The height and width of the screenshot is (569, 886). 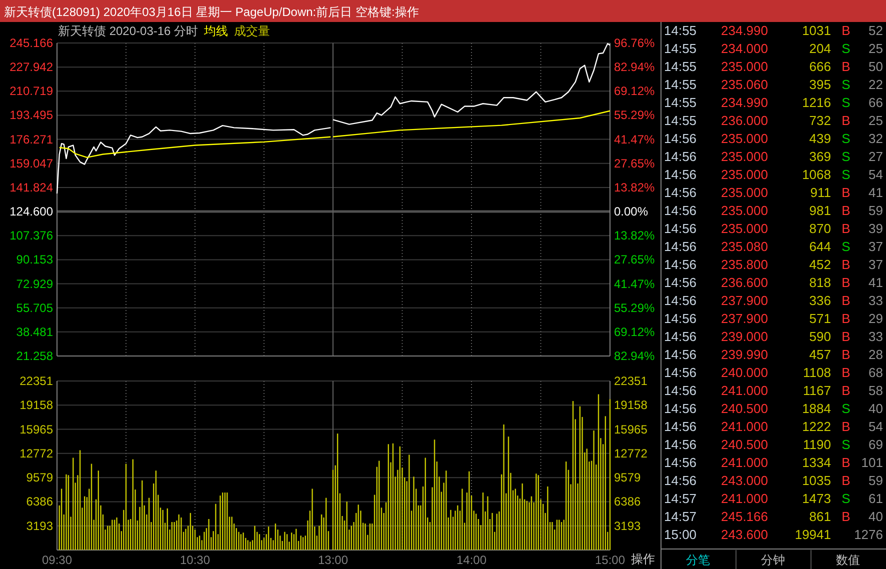 What do you see at coordinates (37, 381) in the screenshot?
I see `y-tick-label: 22351` at bounding box center [37, 381].